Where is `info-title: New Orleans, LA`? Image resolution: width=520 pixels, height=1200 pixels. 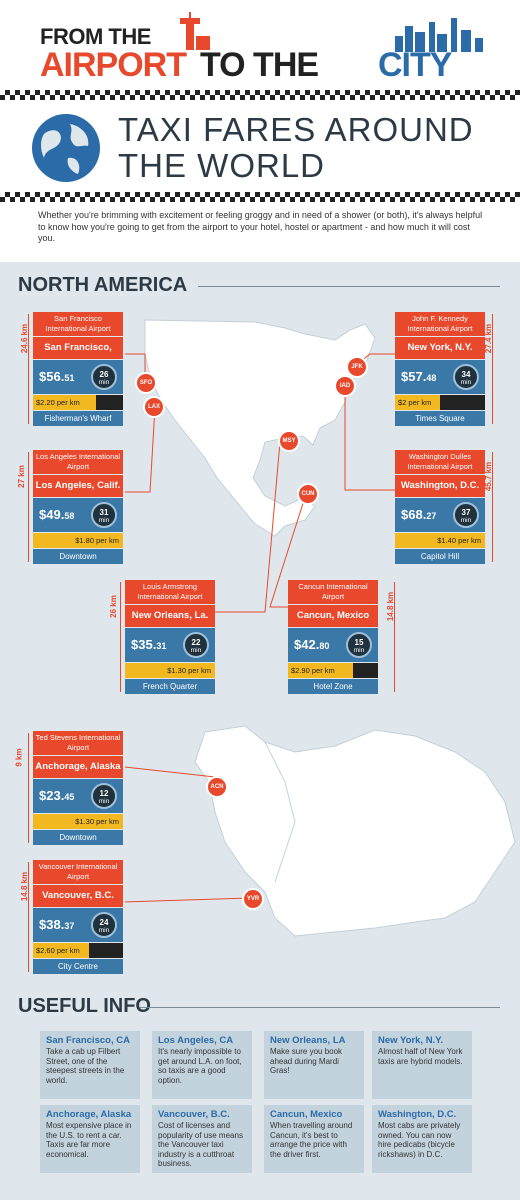
info-title: New Orleans, LA is located at coordinates (308, 1040).